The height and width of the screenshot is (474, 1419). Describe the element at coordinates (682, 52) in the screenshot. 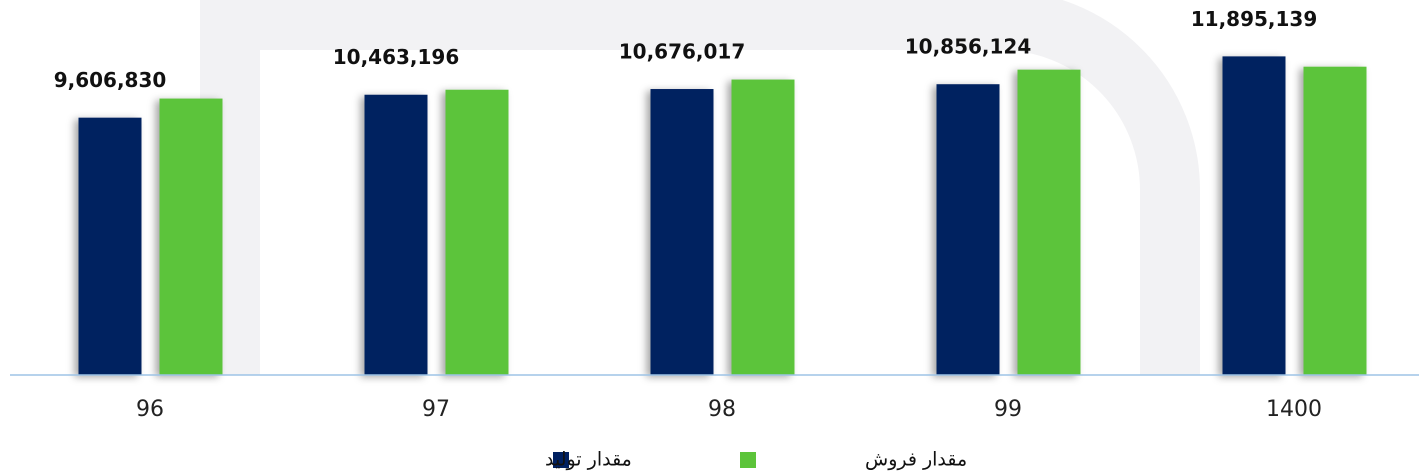

I see `value-label: 10,676,017` at that location.